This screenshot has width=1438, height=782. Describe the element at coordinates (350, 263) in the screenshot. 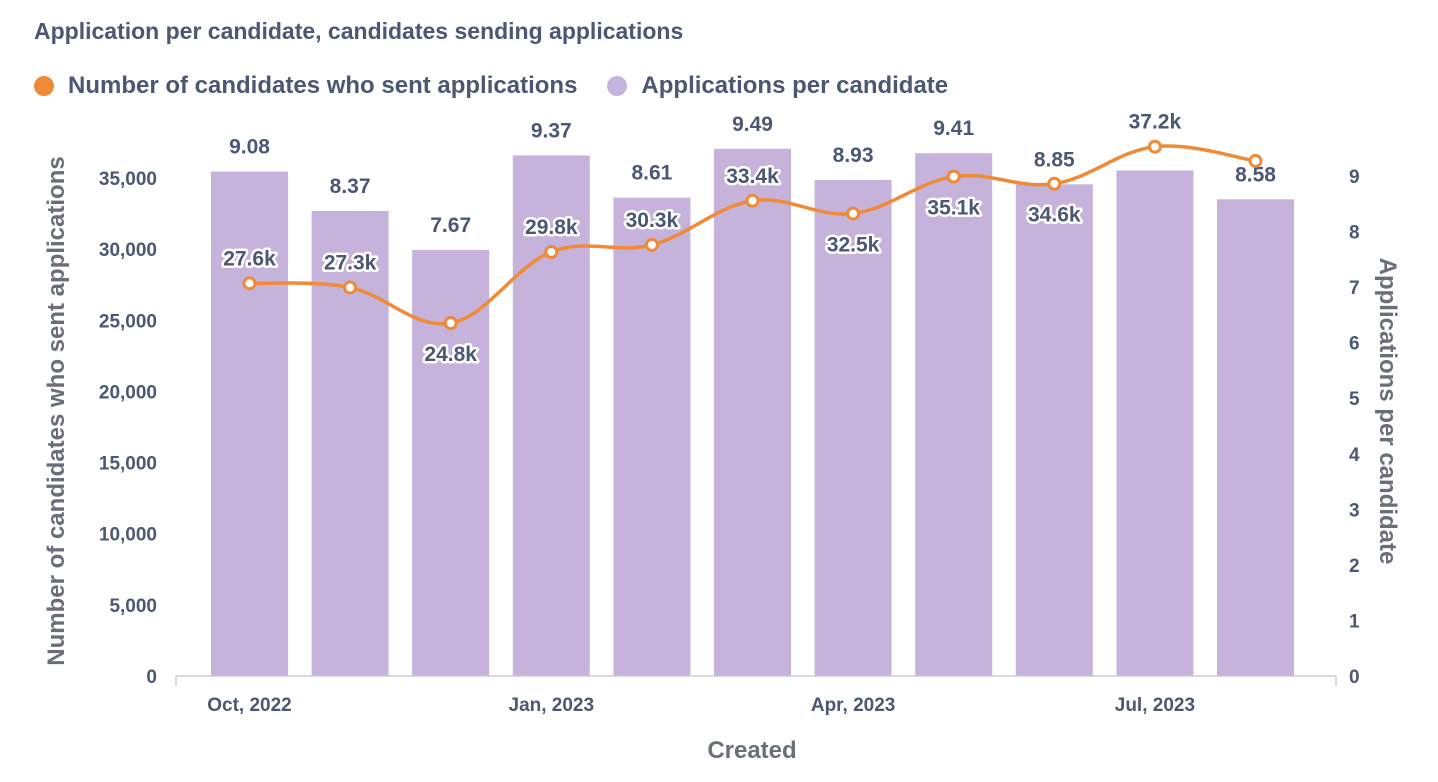

I see `line-value-label: 27.3k` at that location.